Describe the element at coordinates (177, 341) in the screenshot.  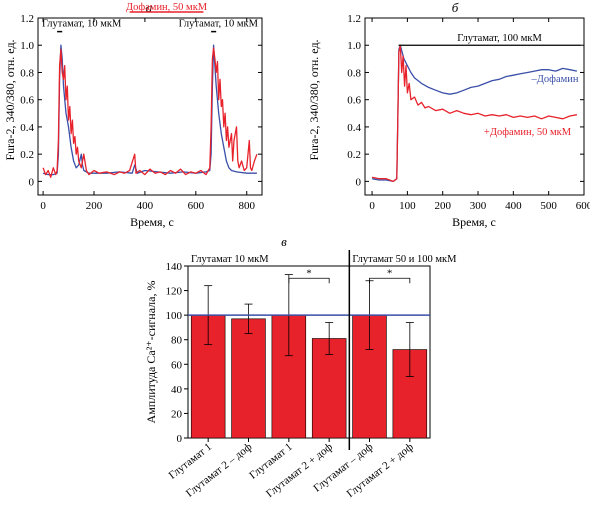
I see `y-tick-label: 80` at that location.